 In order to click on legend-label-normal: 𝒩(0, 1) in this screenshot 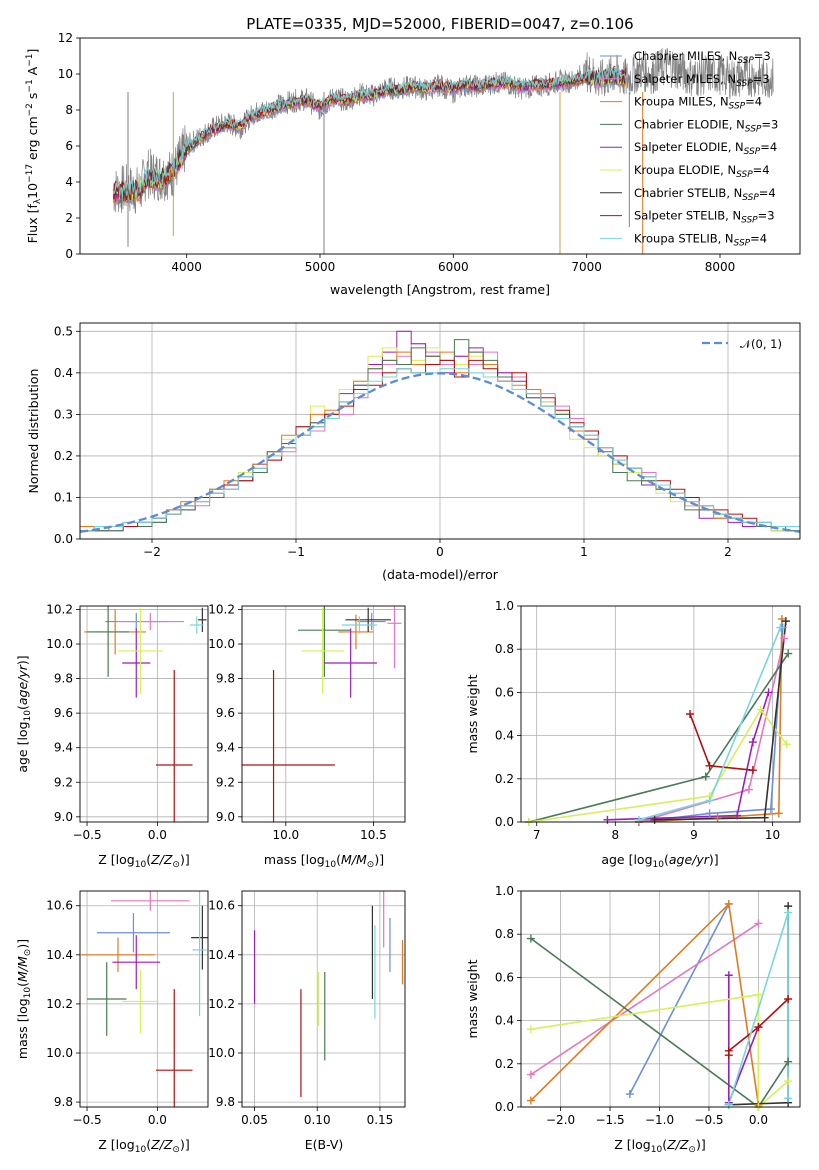, I will do `click(761, 344)`.